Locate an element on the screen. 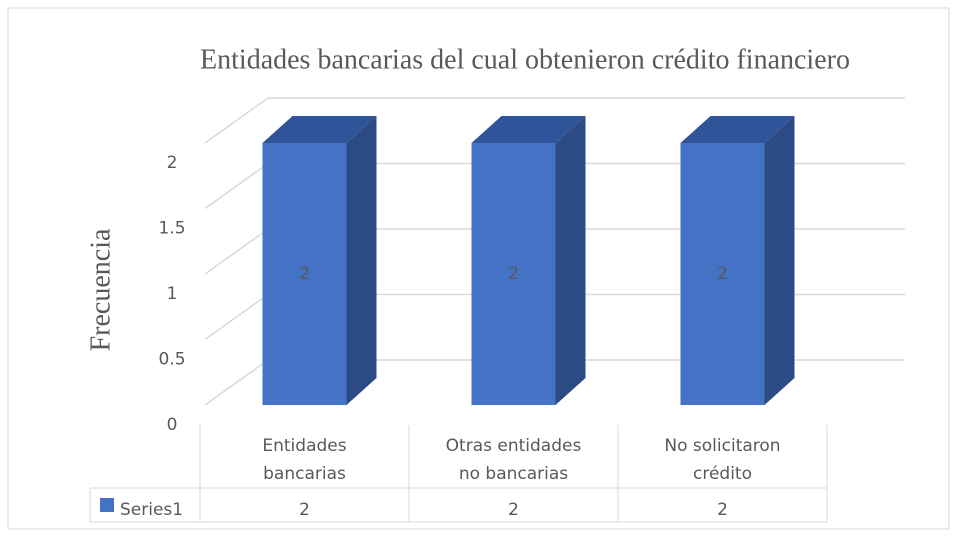 The image size is (957, 537). y-tick-label: 0.5 is located at coordinates (171, 360).